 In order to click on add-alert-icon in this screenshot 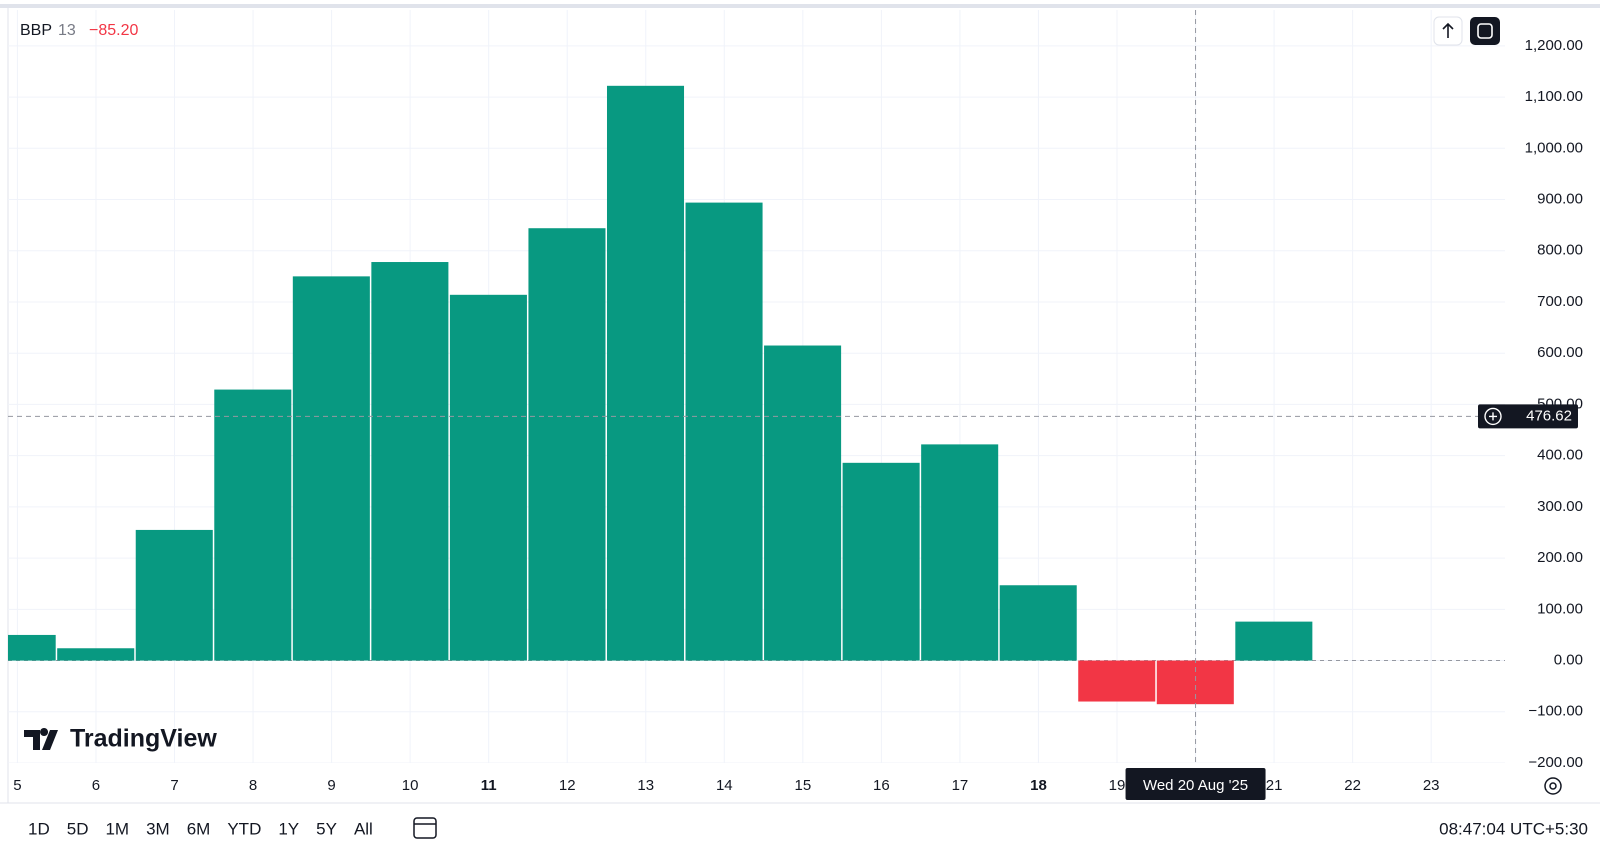, I will do `click(1493, 416)`.